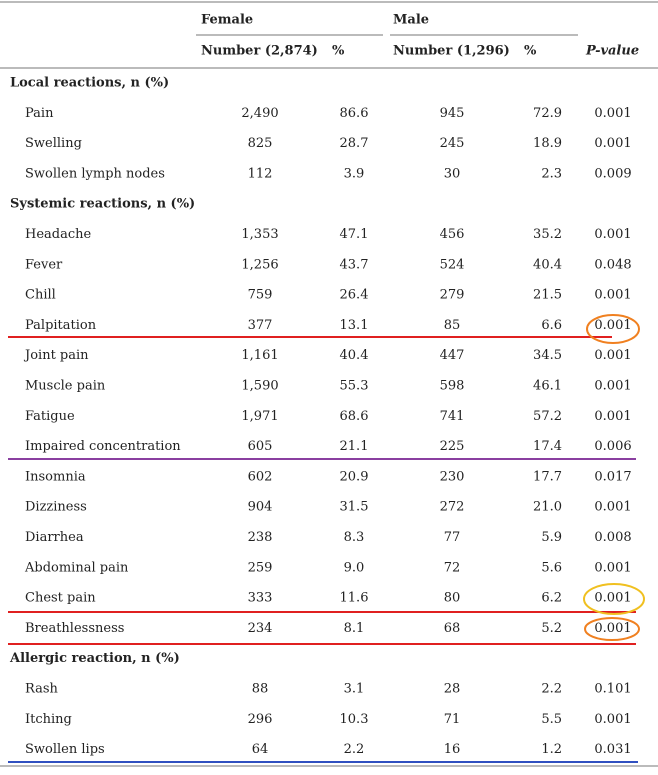 This screenshot has width=658, height=775. I want to click on p-value: 0.048, so click(612, 264).